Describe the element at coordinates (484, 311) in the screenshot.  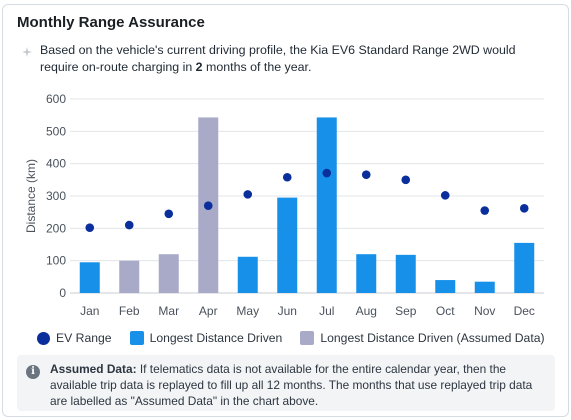
I see `x-tick-label: Nov` at that location.